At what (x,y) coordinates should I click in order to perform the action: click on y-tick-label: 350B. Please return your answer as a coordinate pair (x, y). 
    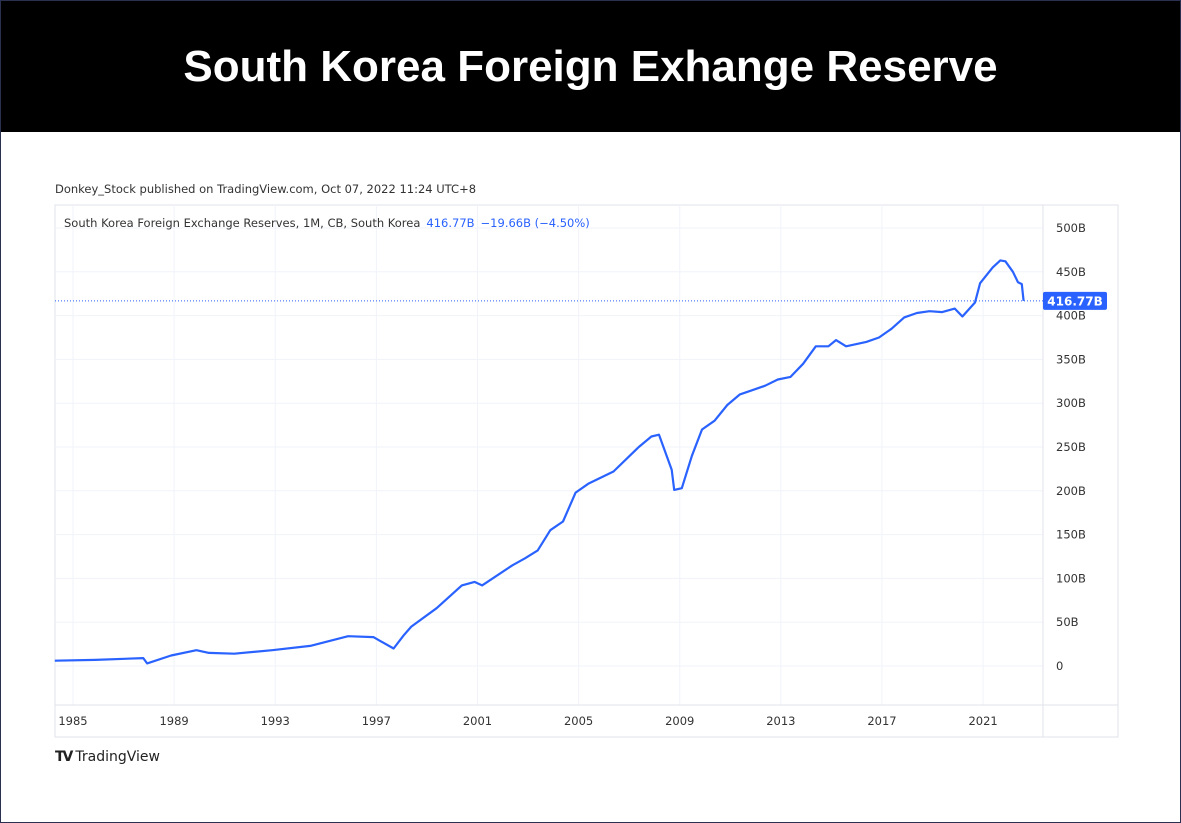
    Looking at the image, I should click on (1071, 359).